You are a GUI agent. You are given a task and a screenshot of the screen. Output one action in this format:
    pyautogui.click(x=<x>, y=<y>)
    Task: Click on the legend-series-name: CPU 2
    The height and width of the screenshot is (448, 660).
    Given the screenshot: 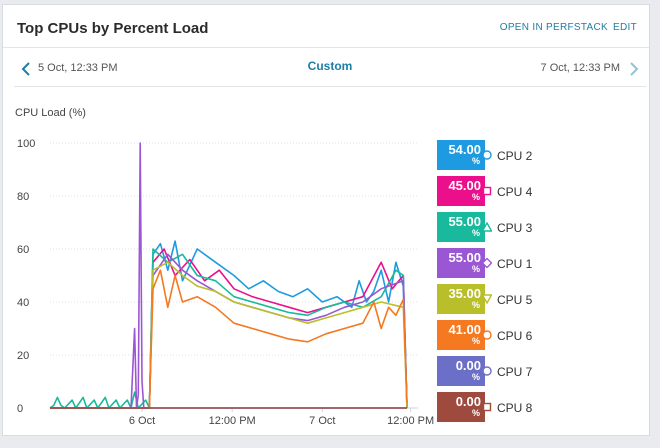 What is the action you would take?
    pyautogui.click(x=515, y=156)
    